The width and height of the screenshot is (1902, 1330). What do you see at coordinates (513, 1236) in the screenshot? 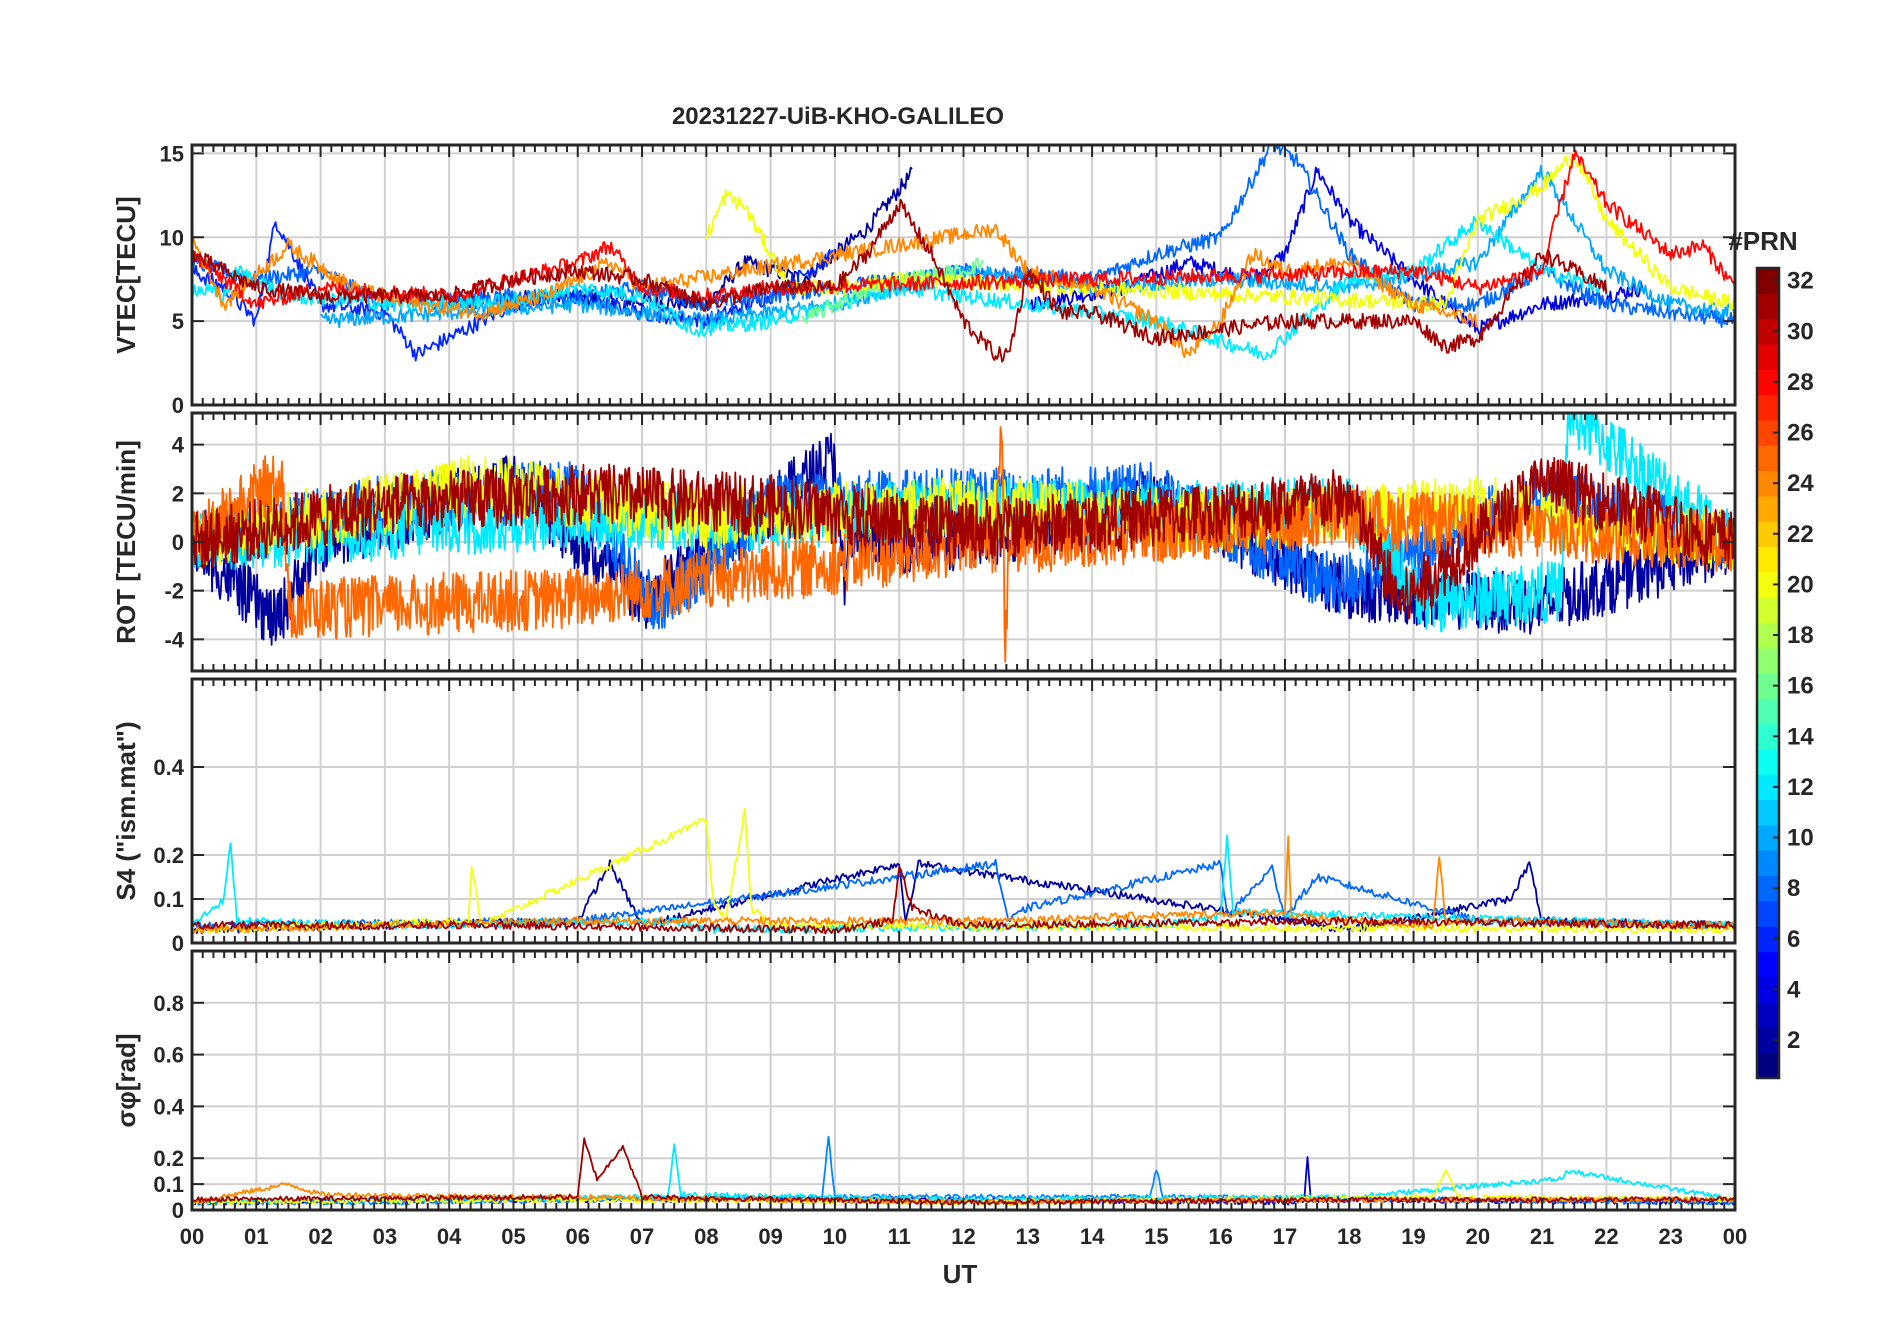
I see `x-tick-label: 05` at bounding box center [513, 1236].